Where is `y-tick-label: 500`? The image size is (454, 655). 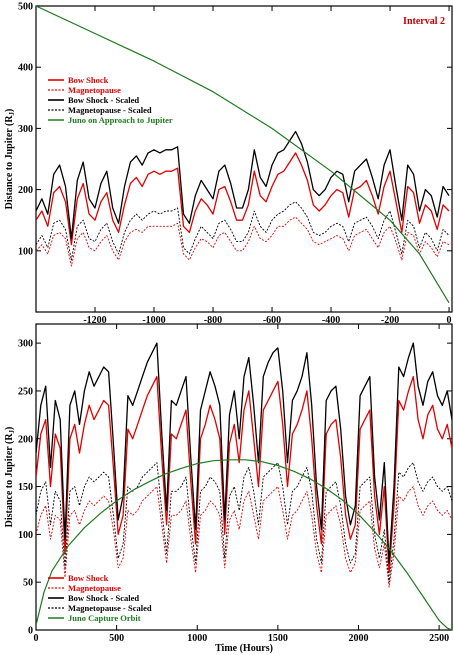
y-tick-label: 500 is located at coordinates (25, 7).